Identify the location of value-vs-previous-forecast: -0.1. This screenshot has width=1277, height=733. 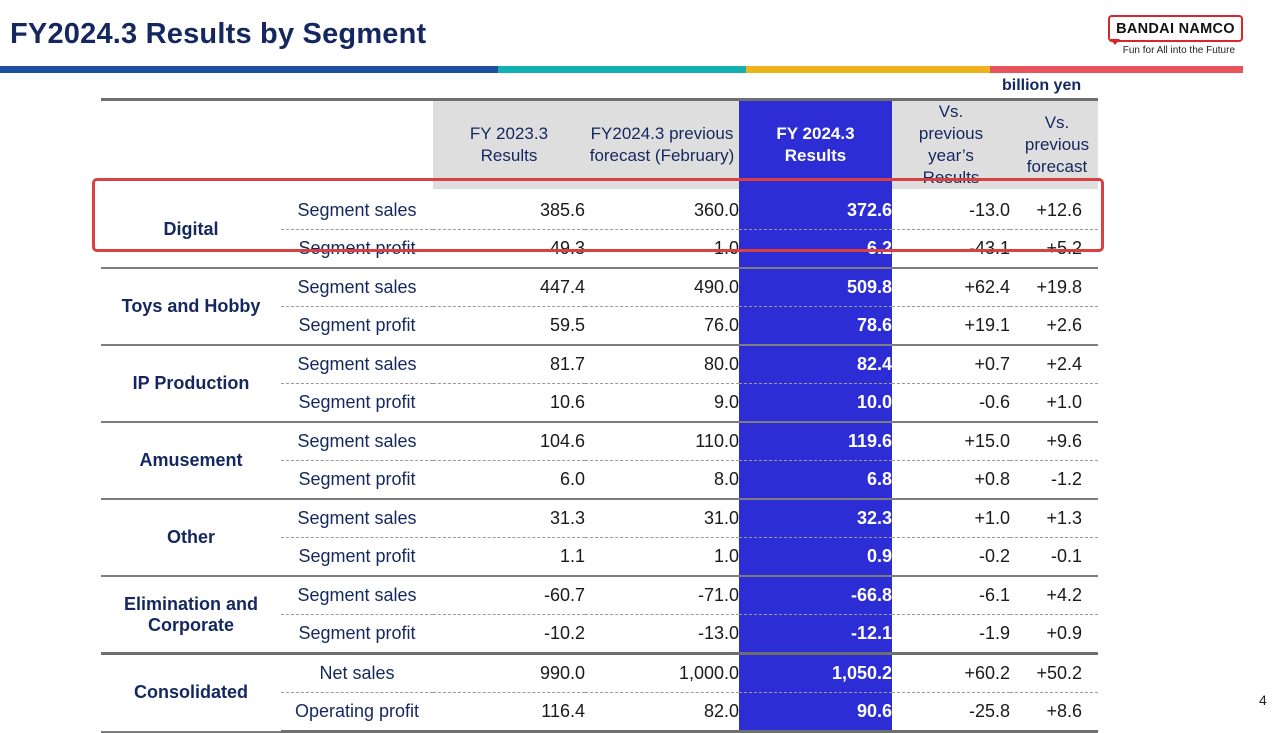
(1054, 557).